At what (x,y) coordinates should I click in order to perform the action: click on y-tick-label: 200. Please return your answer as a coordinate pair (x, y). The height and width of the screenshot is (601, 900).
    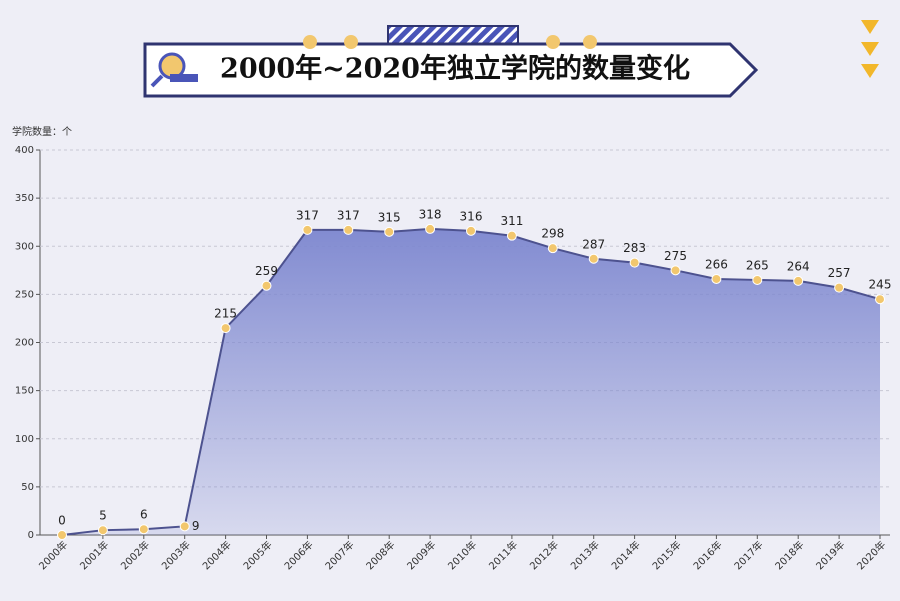
    Looking at the image, I should click on (24, 343).